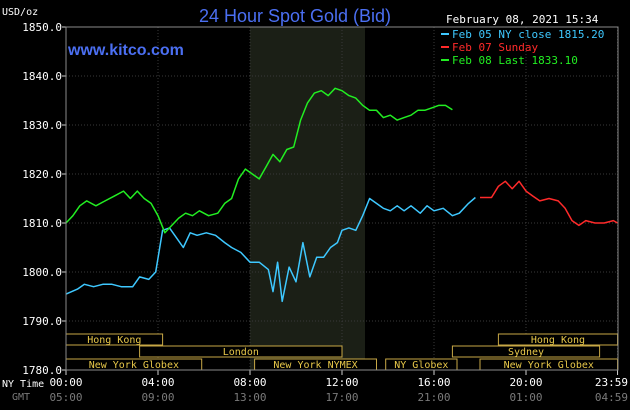  I want to click on legend-item: Feb 07 Sunday, so click(495, 47).